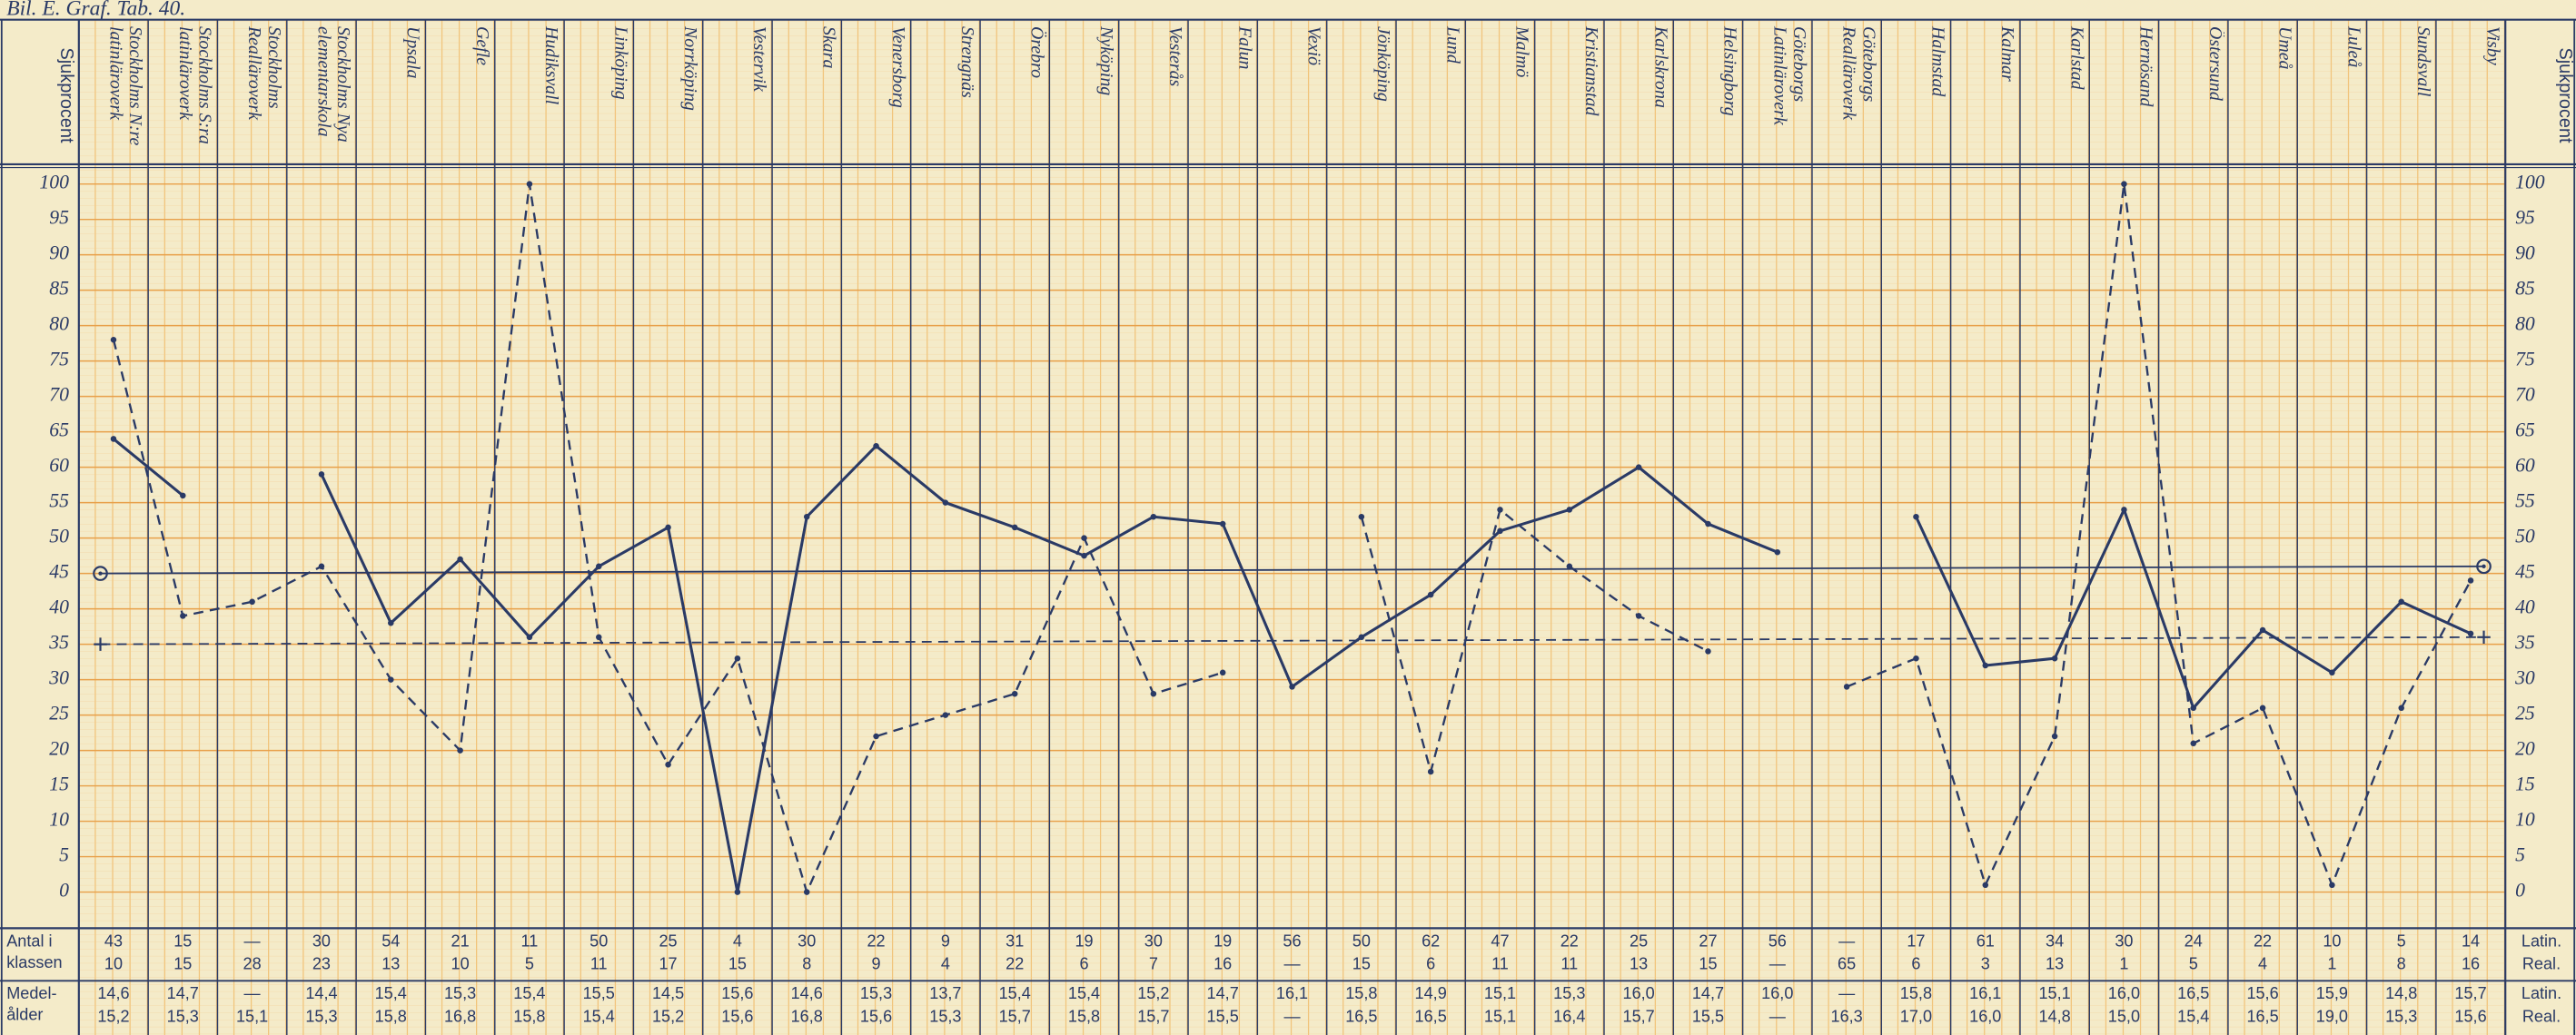 This screenshot has width=2576, height=1035. I want to click on column-header: Umeå, so click(2284, 48).